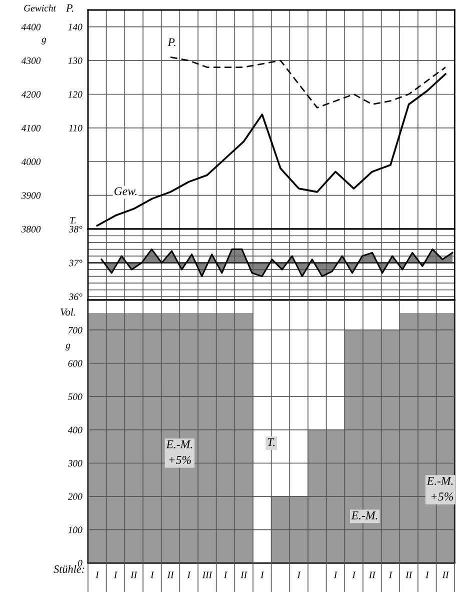 The image size is (456, 592). What do you see at coordinates (68, 312) in the screenshot?
I see `y-axis-title: Vol.` at bounding box center [68, 312].